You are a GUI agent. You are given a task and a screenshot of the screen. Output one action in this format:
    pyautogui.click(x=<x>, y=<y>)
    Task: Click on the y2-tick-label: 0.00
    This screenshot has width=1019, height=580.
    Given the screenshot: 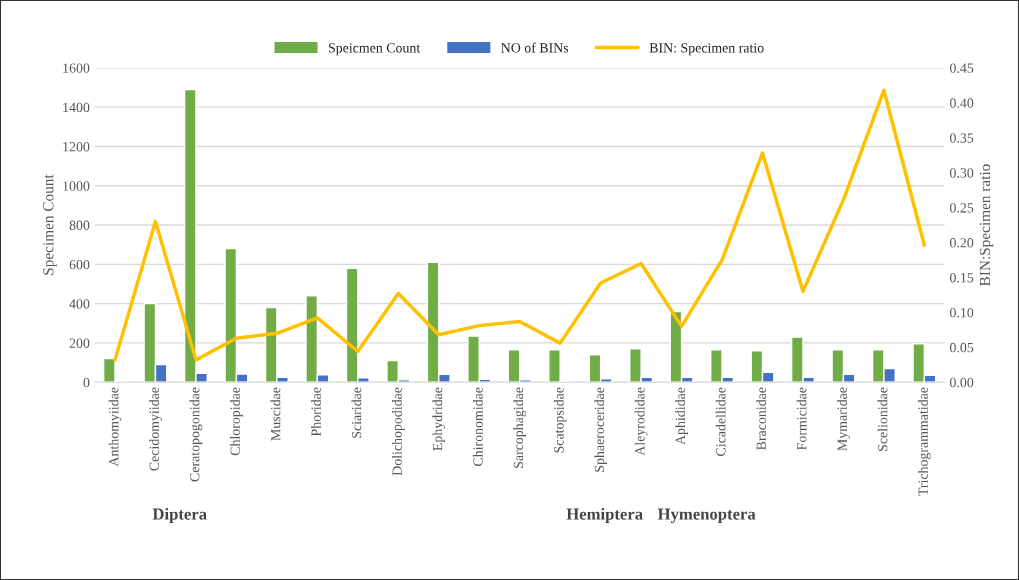 What is the action you would take?
    pyautogui.click(x=962, y=382)
    